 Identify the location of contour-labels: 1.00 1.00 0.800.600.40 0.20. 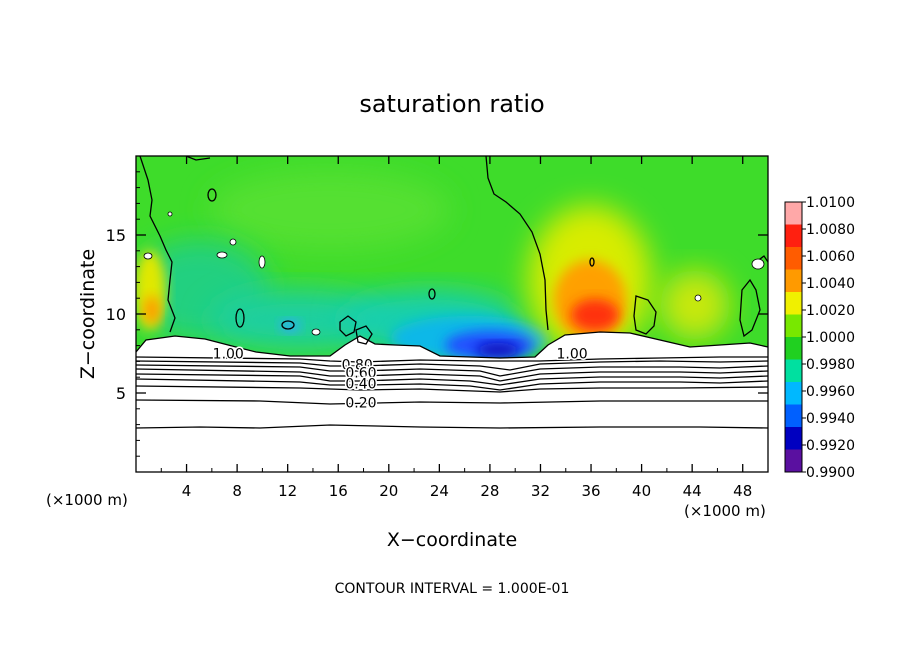
(400, 379).